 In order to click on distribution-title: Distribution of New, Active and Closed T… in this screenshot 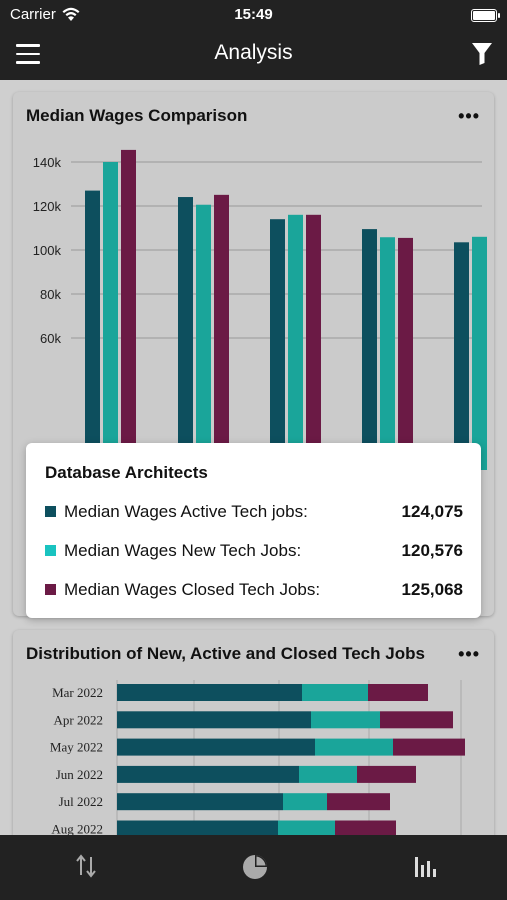, I will do `click(225, 653)`.